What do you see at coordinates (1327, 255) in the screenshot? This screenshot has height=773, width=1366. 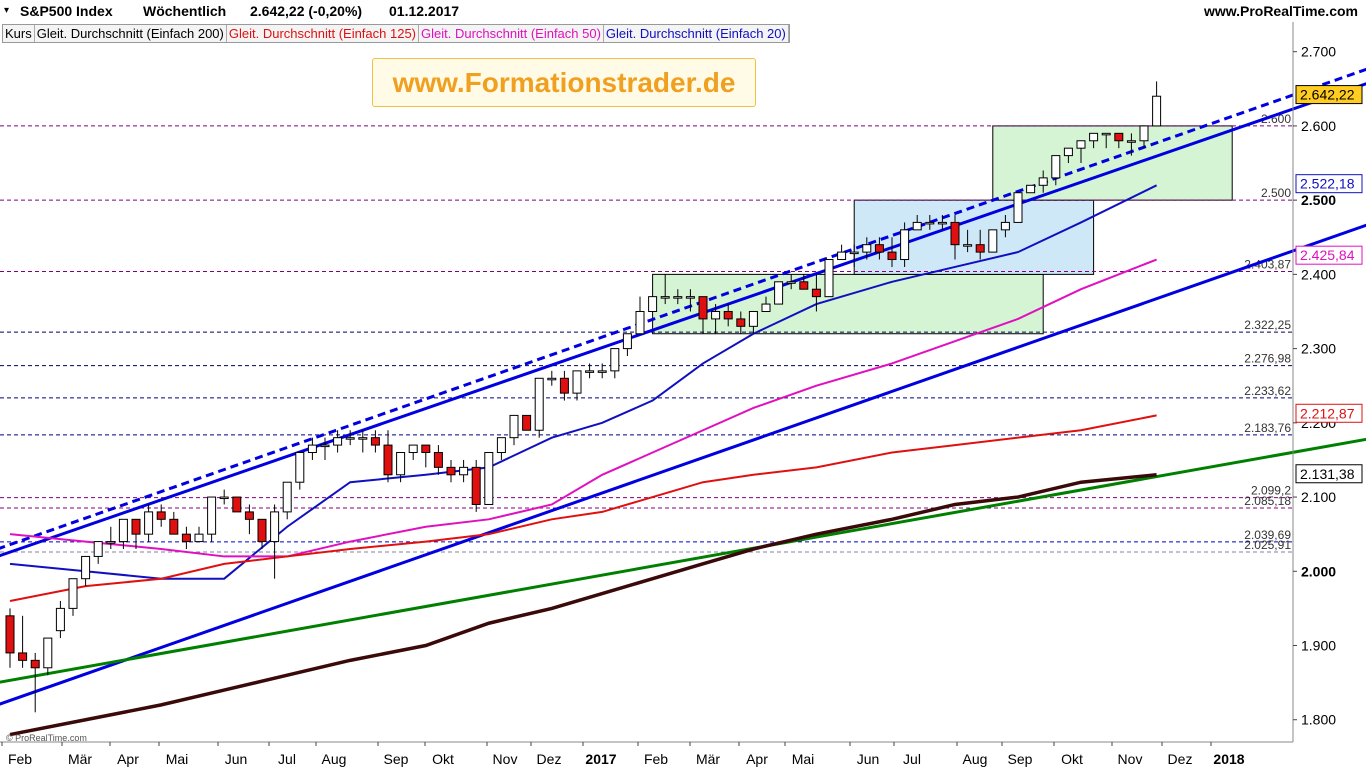 I see `price-tag-label-2: 2.425,84` at bounding box center [1327, 255].